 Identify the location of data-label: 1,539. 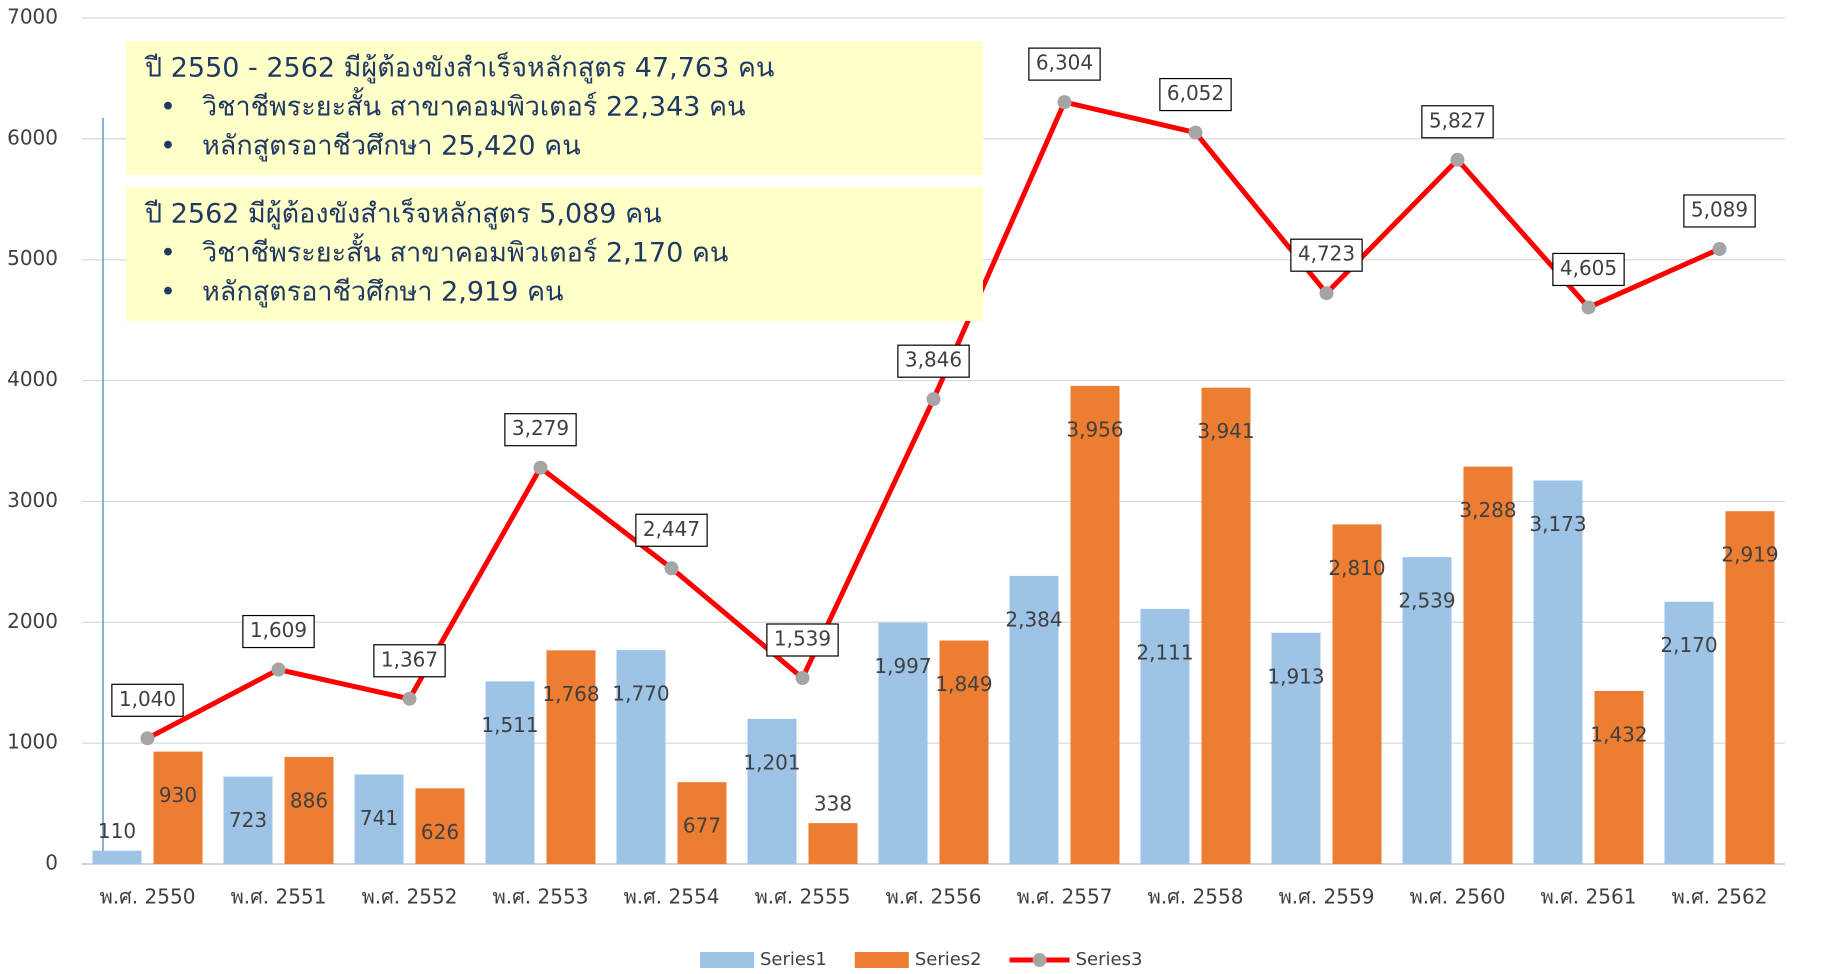
(802, 639).